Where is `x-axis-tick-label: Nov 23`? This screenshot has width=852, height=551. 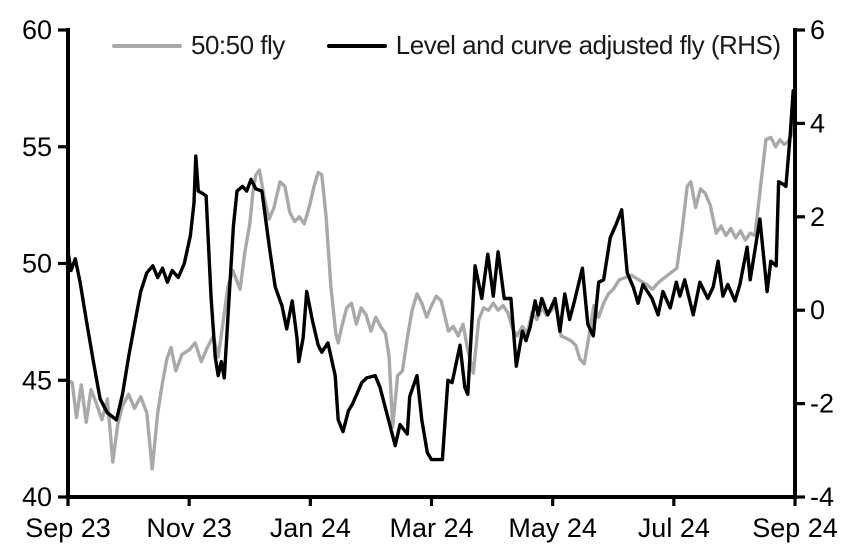 x-axis-tick-label: Nov 23 is located at coordinates (189, 528).